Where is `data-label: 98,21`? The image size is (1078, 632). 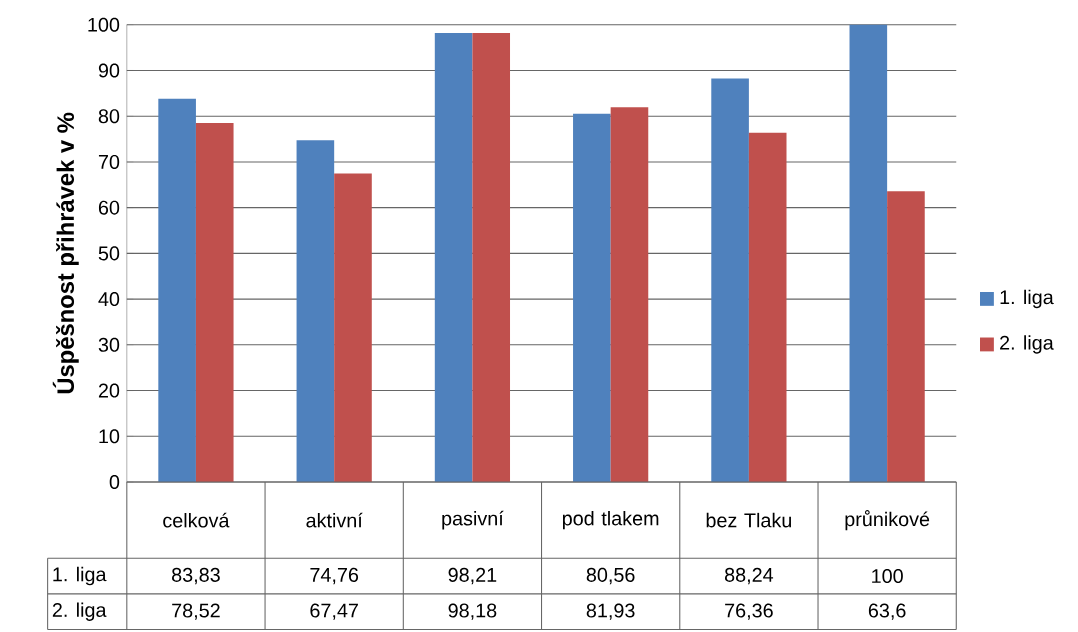 data-label: 98,21 is located at coordinates (472, 575).